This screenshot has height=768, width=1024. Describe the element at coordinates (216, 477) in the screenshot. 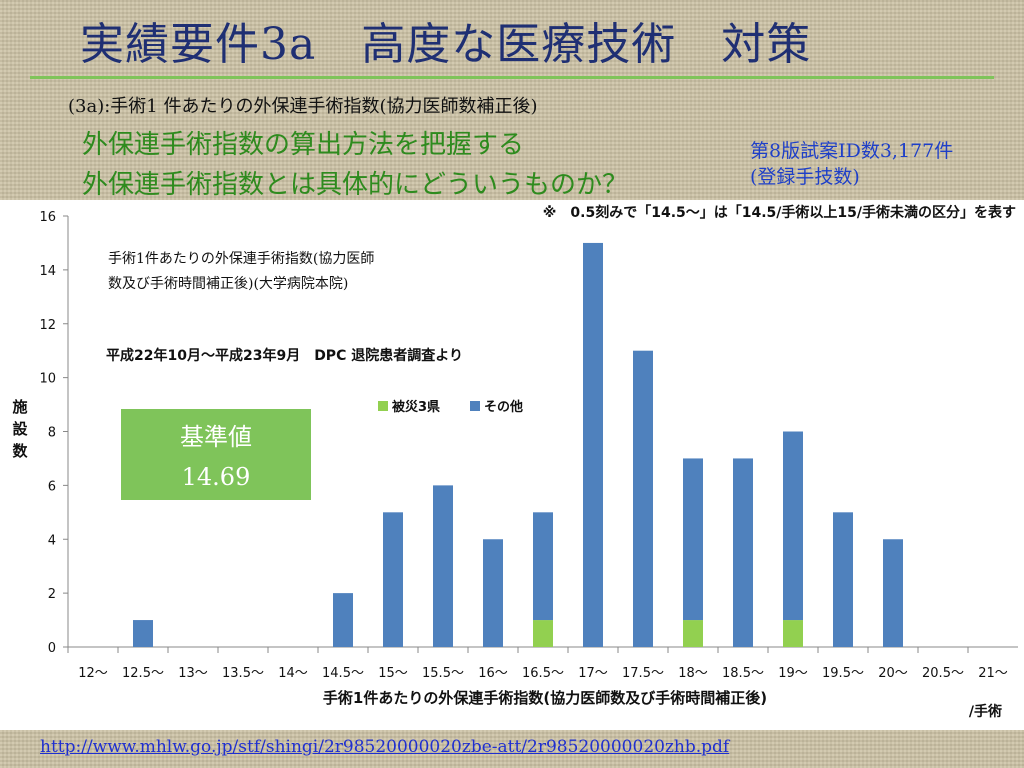

I see `baseline-callout-value: 14.69` at that location.